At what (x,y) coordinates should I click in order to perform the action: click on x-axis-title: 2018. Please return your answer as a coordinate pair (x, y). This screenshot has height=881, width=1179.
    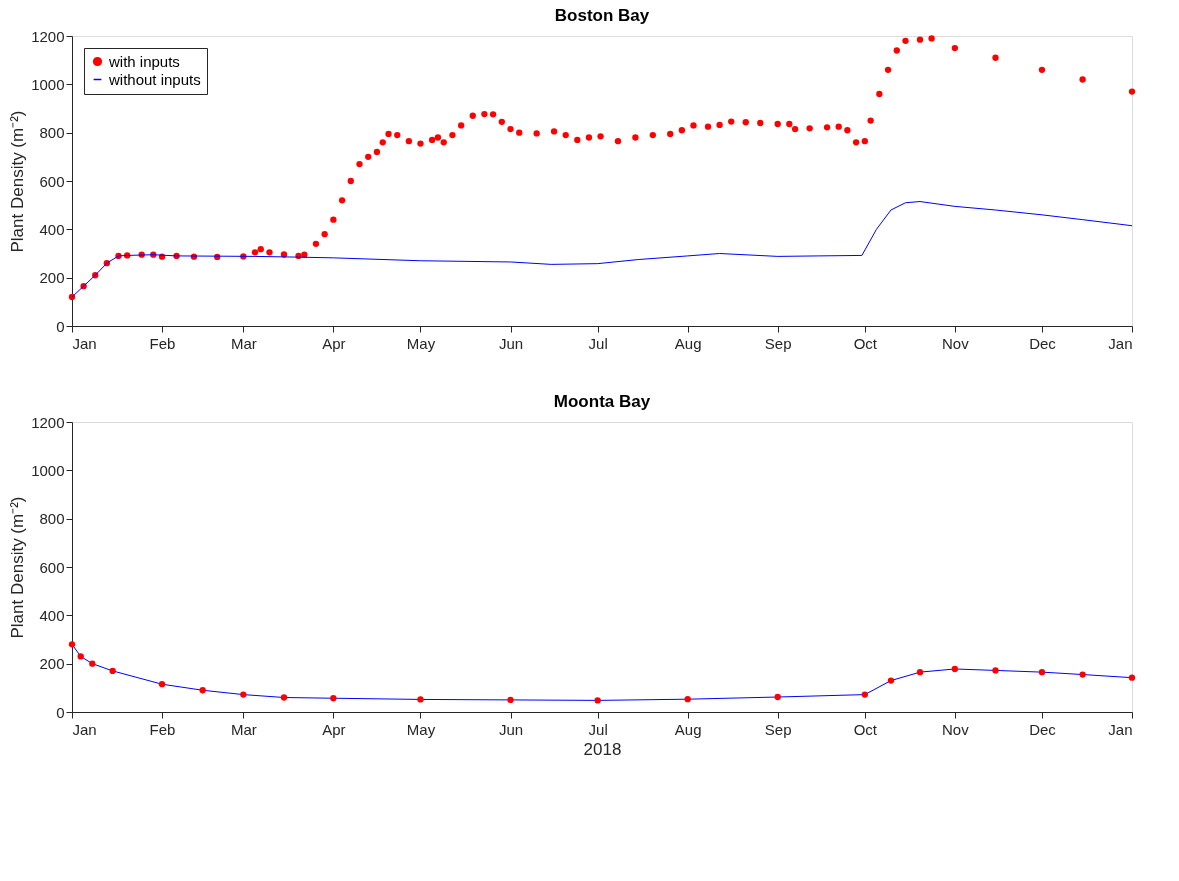
    Looking at the image, I should click on (602, 749).